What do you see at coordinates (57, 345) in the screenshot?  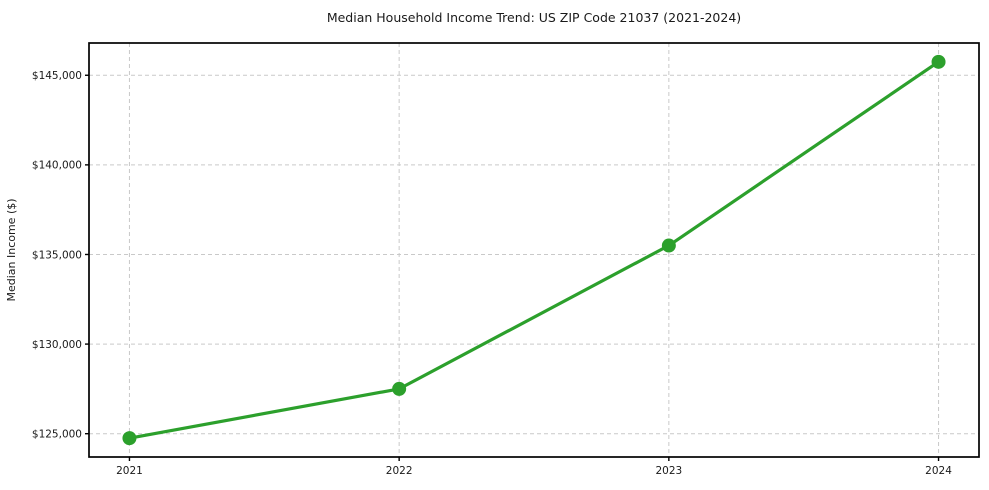 I see `y-tick-label: $130,000` at bounding box center [57, 345].